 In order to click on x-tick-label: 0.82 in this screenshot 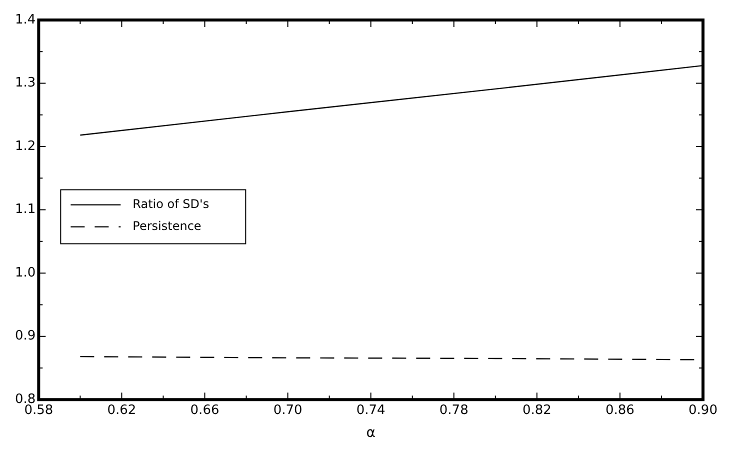, I will do `click(537, 410)`.